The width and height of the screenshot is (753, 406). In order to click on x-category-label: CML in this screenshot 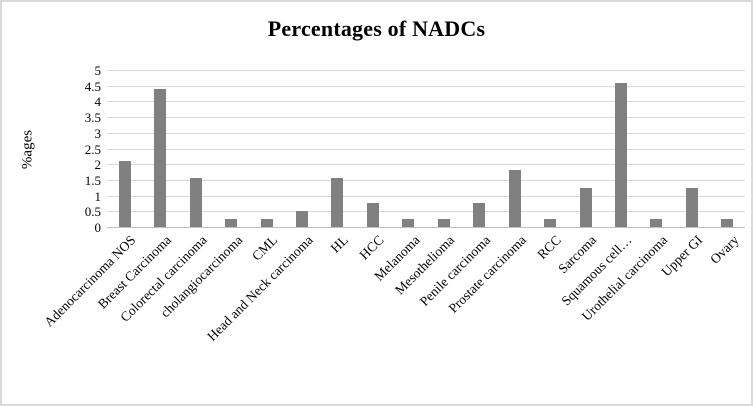, I will do `click(265, 248)`.